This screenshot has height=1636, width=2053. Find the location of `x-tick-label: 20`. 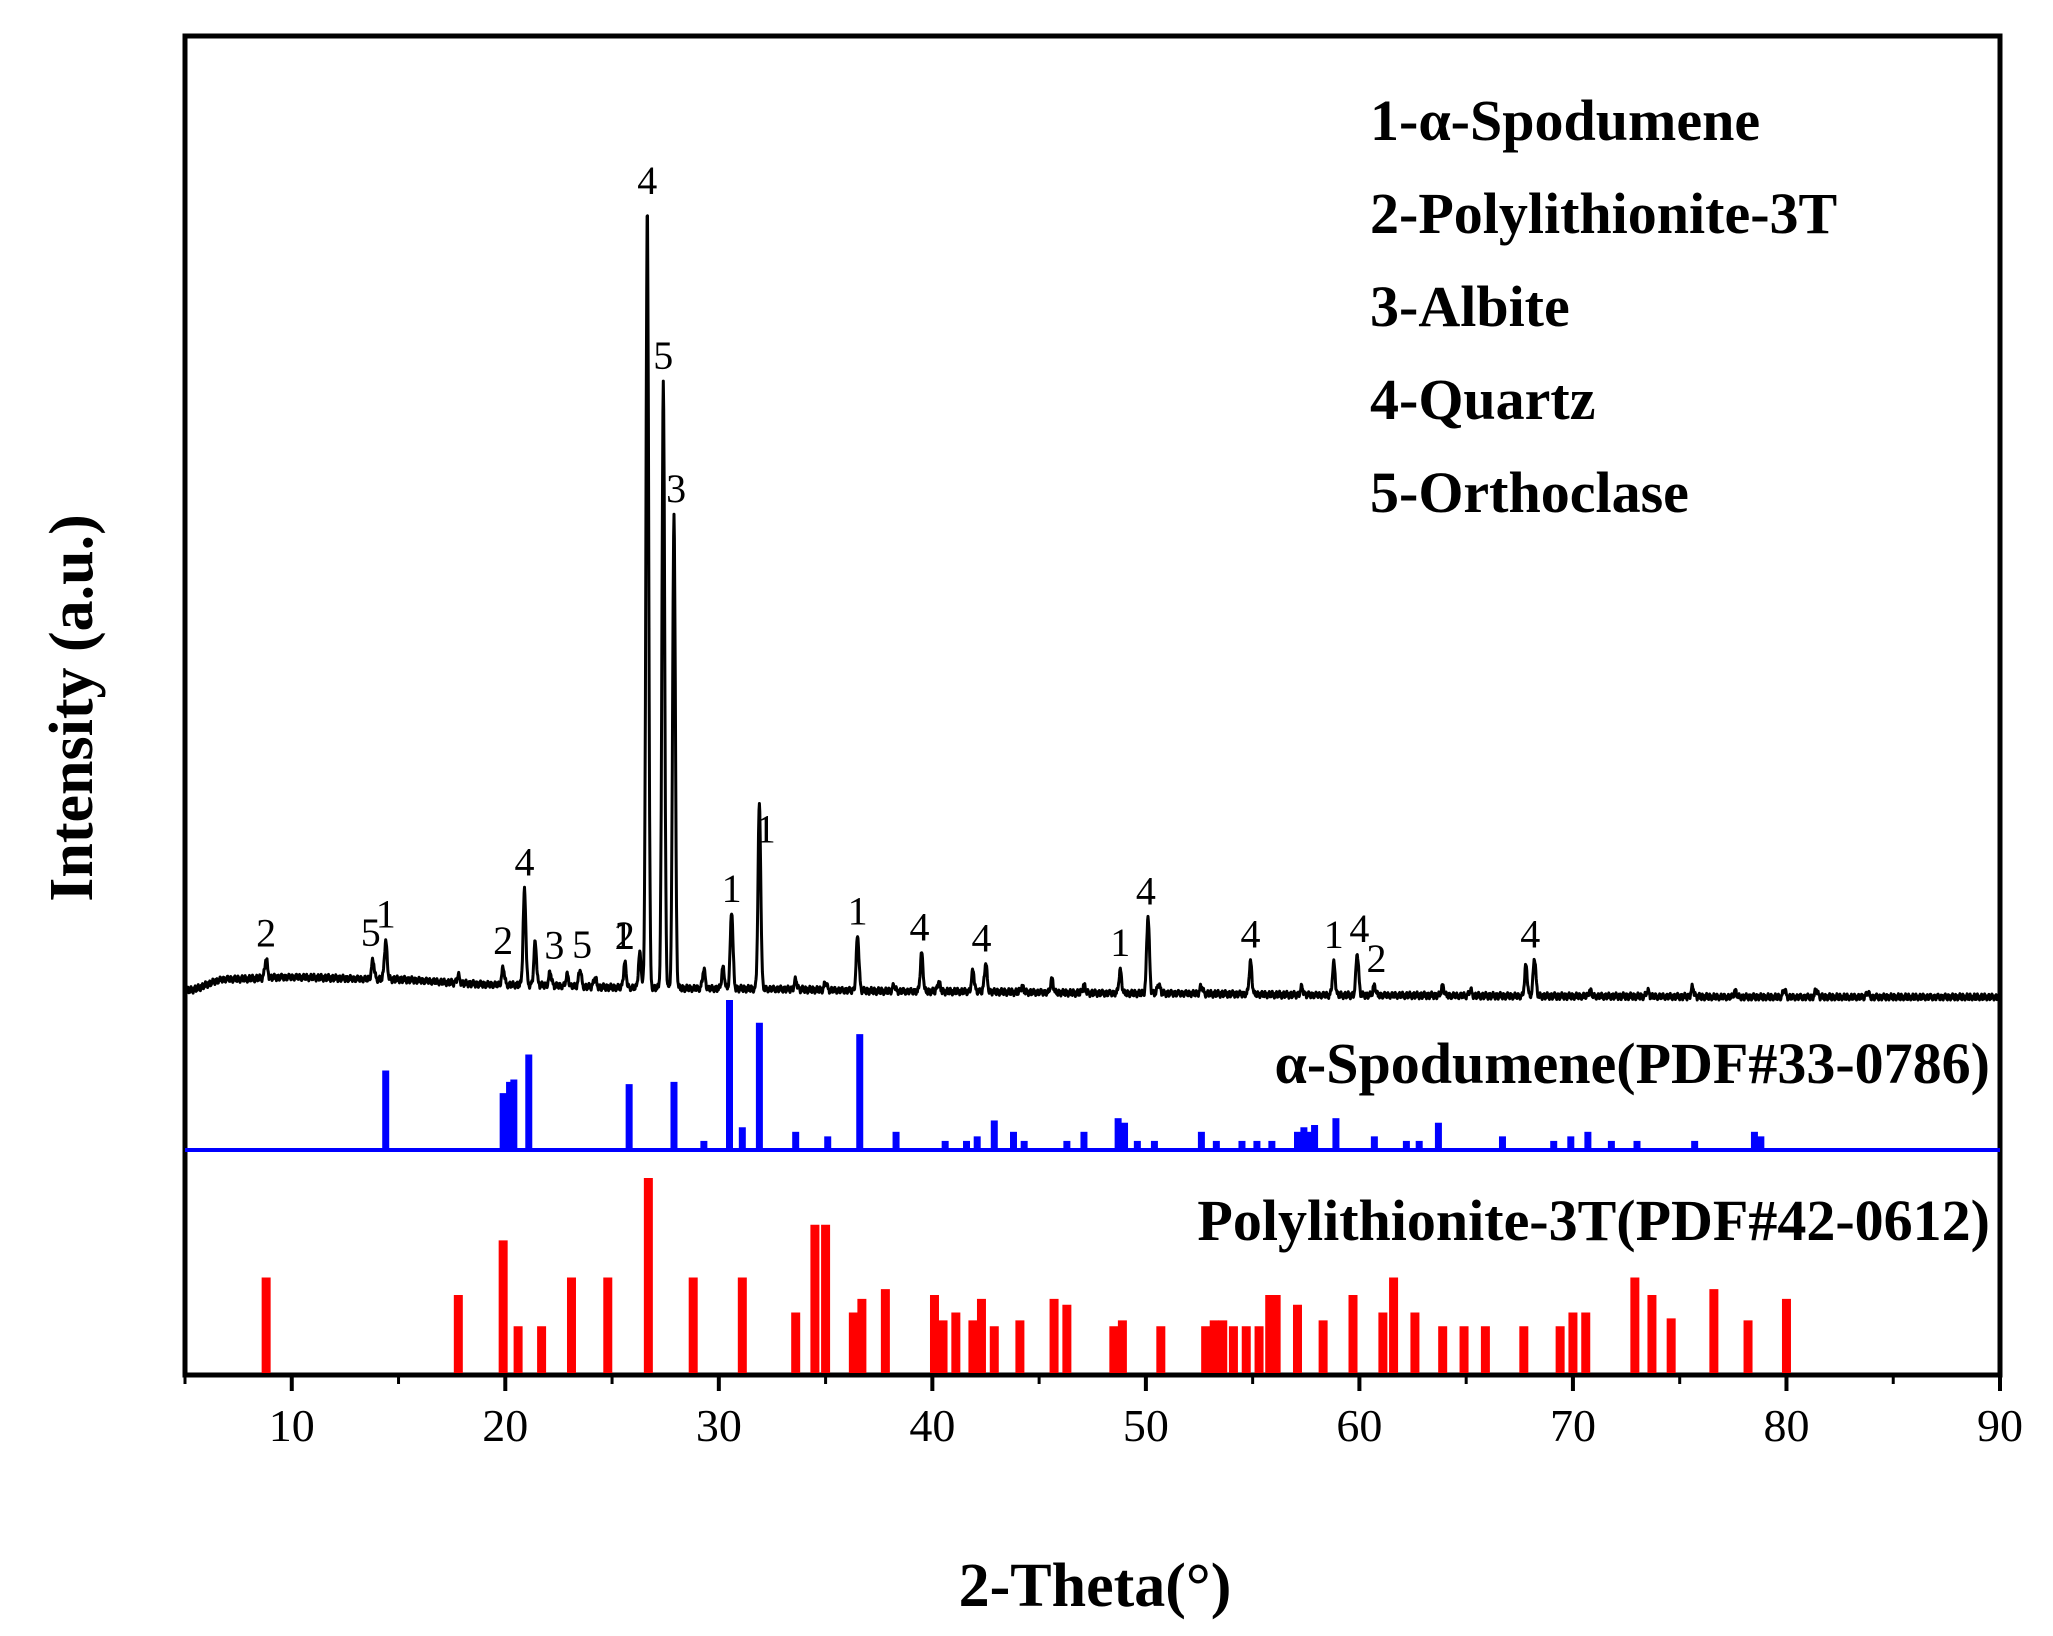

x-tick-label: 20 is located at coordinates (505, 1425).